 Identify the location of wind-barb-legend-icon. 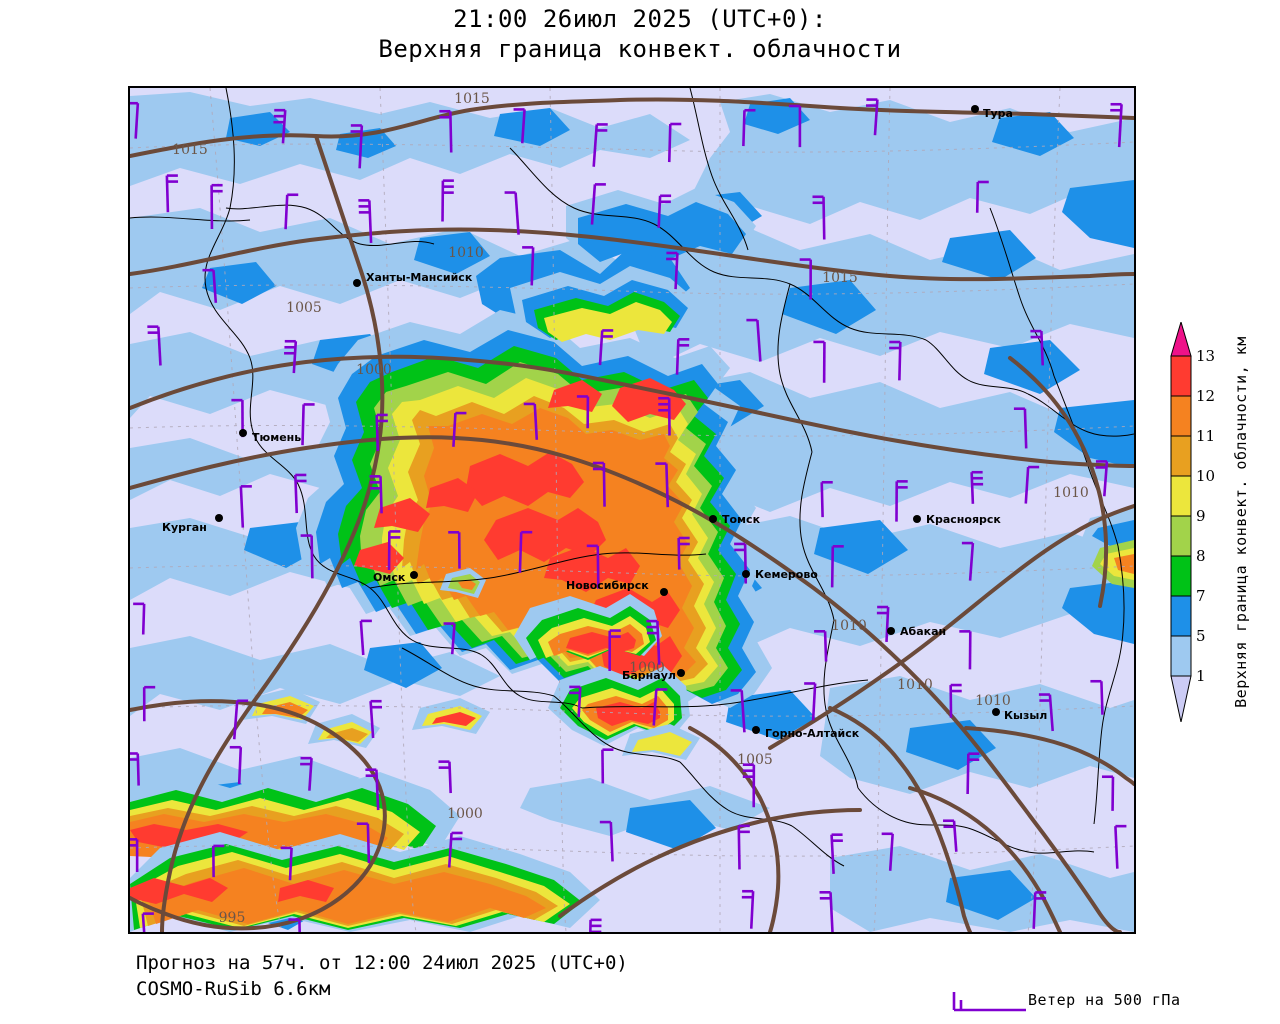
(989, 1002).